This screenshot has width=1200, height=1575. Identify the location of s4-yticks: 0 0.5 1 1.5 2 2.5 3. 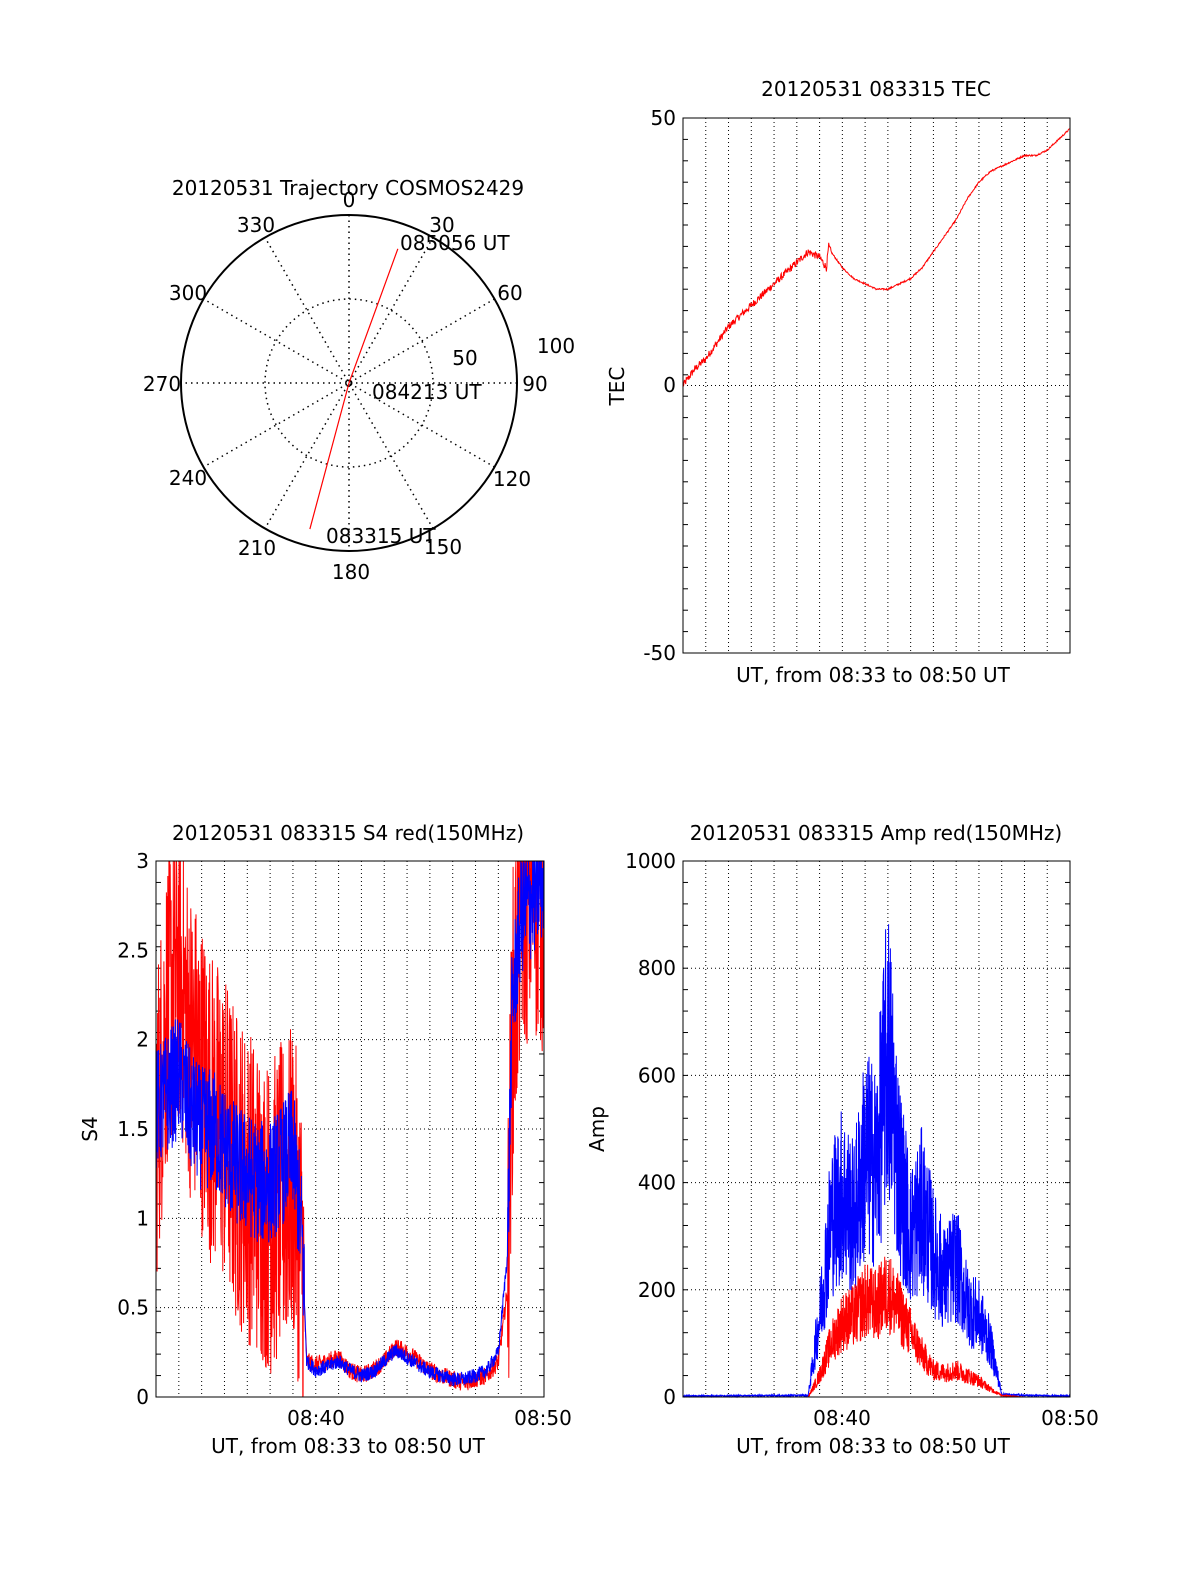
(133, 1129).